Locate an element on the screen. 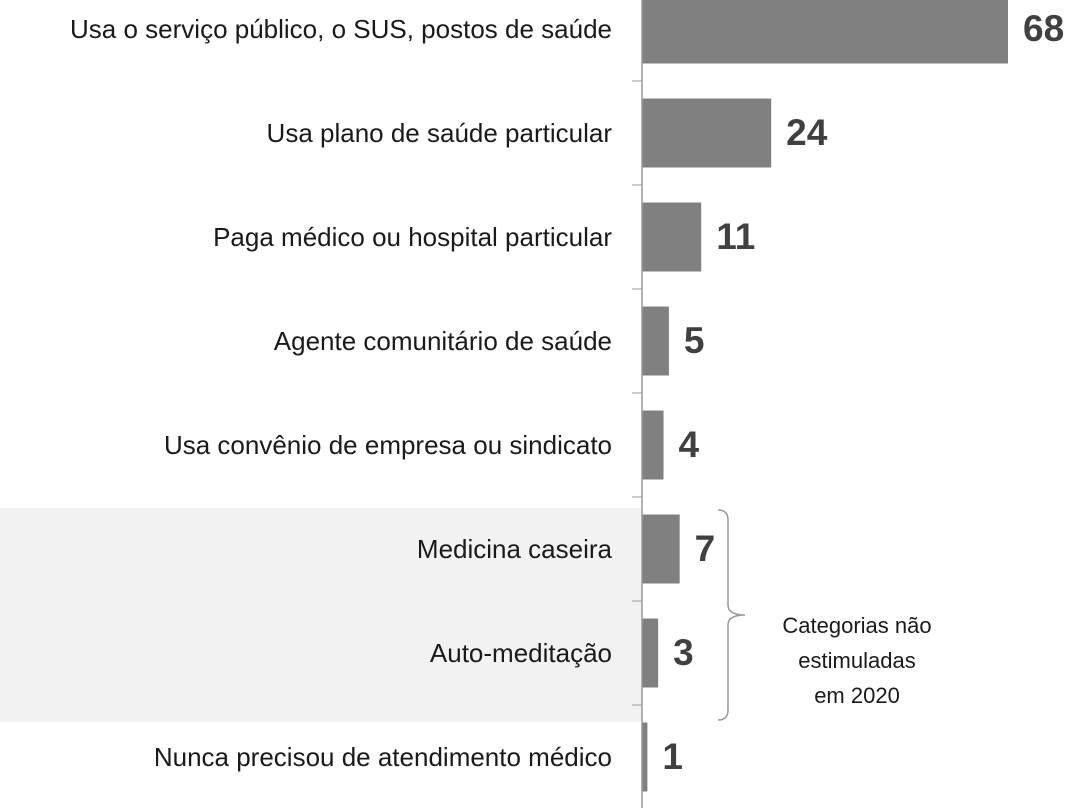 The width and height of the screenshot is (1073, 808). data-label: 4 is located at coordinates (689, 444).